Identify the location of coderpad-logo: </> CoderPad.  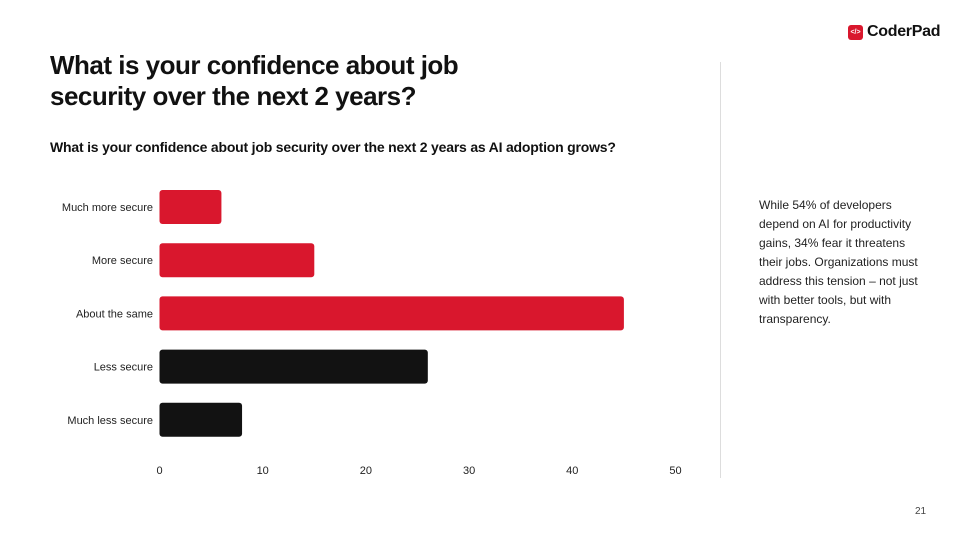
(894, 32).